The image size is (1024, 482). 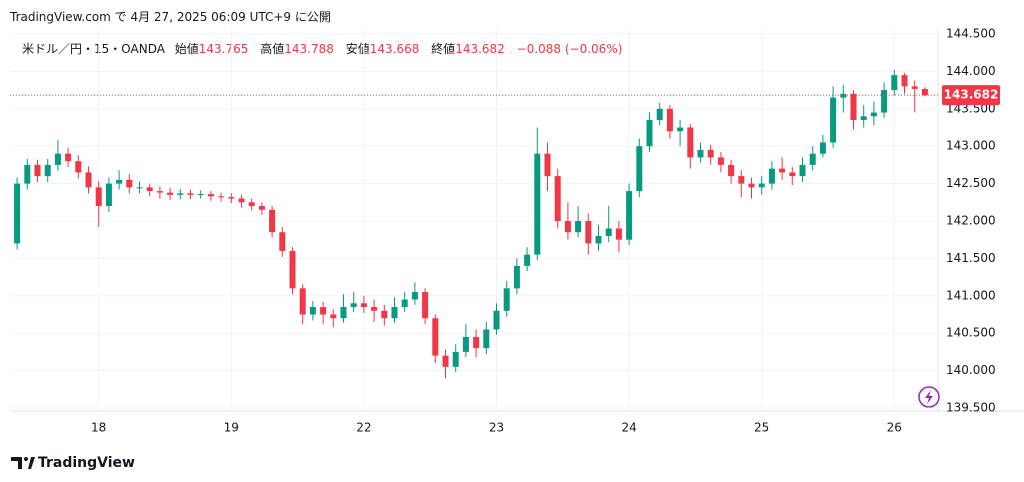 What do you see at coordinates (971, 221) in the screenshot?
I see `y-tick-label: 142.000` at bounding box center [971, 221].